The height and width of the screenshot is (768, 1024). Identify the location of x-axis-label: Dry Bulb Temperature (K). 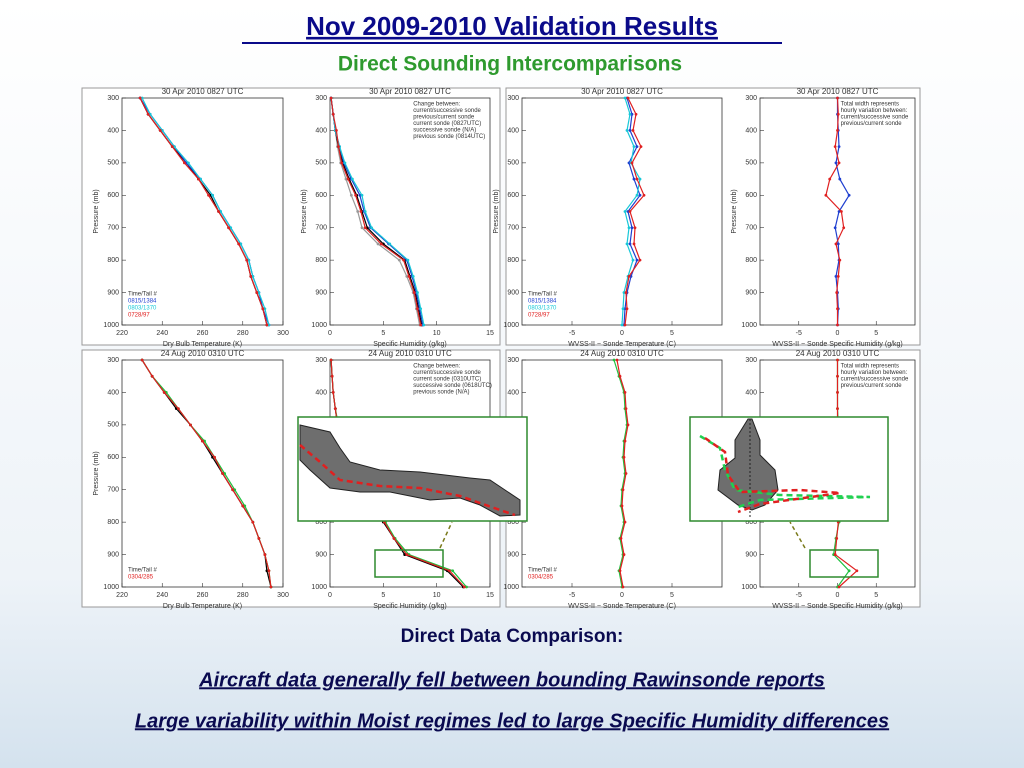
(202, 606).